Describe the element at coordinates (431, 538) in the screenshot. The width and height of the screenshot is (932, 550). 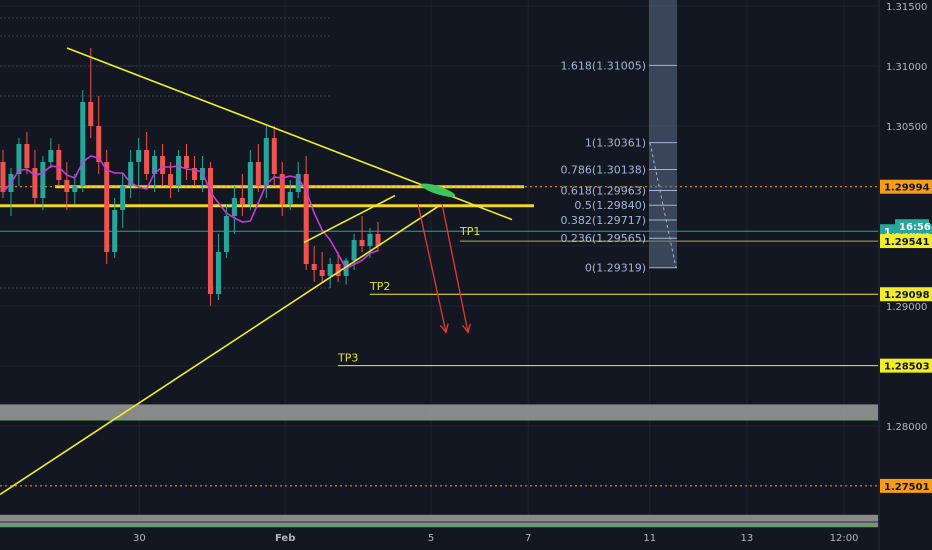
I see `time-tick-label: 5` at that location.